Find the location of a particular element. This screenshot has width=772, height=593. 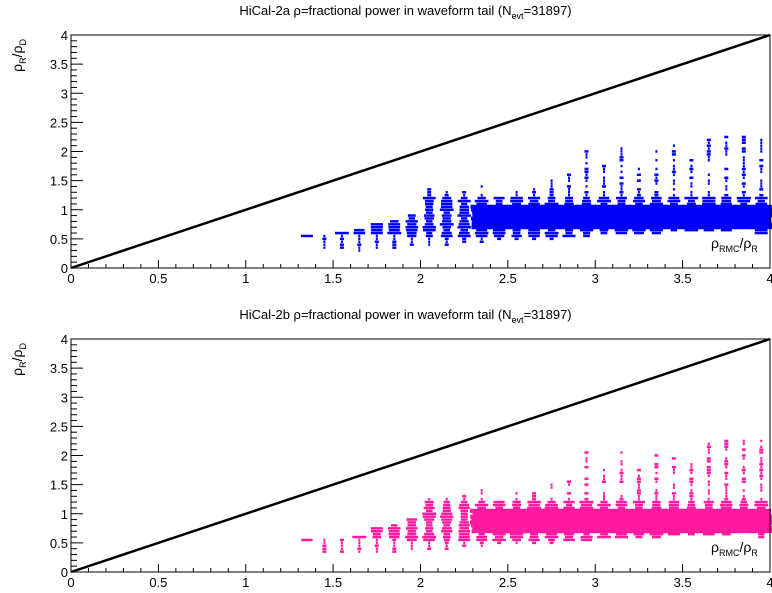

x-tick-label: 0 is located at coordinates (70, 582).